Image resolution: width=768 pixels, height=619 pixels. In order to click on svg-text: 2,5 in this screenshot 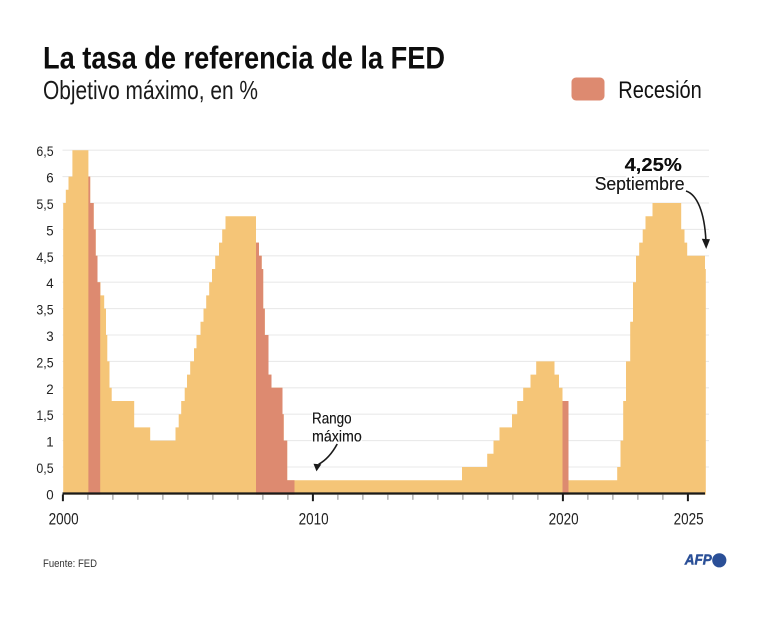, I will do `click(44, 362)`.